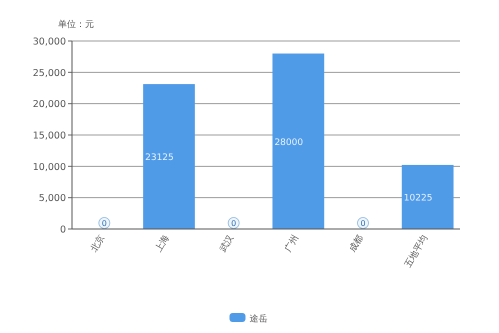 The height and width of the screenshot is (333, 499). What do you see at coordinates (49, 73) in the screenshot?
I see `y-tick-label: 25,000` at bounding box center [49, 73].